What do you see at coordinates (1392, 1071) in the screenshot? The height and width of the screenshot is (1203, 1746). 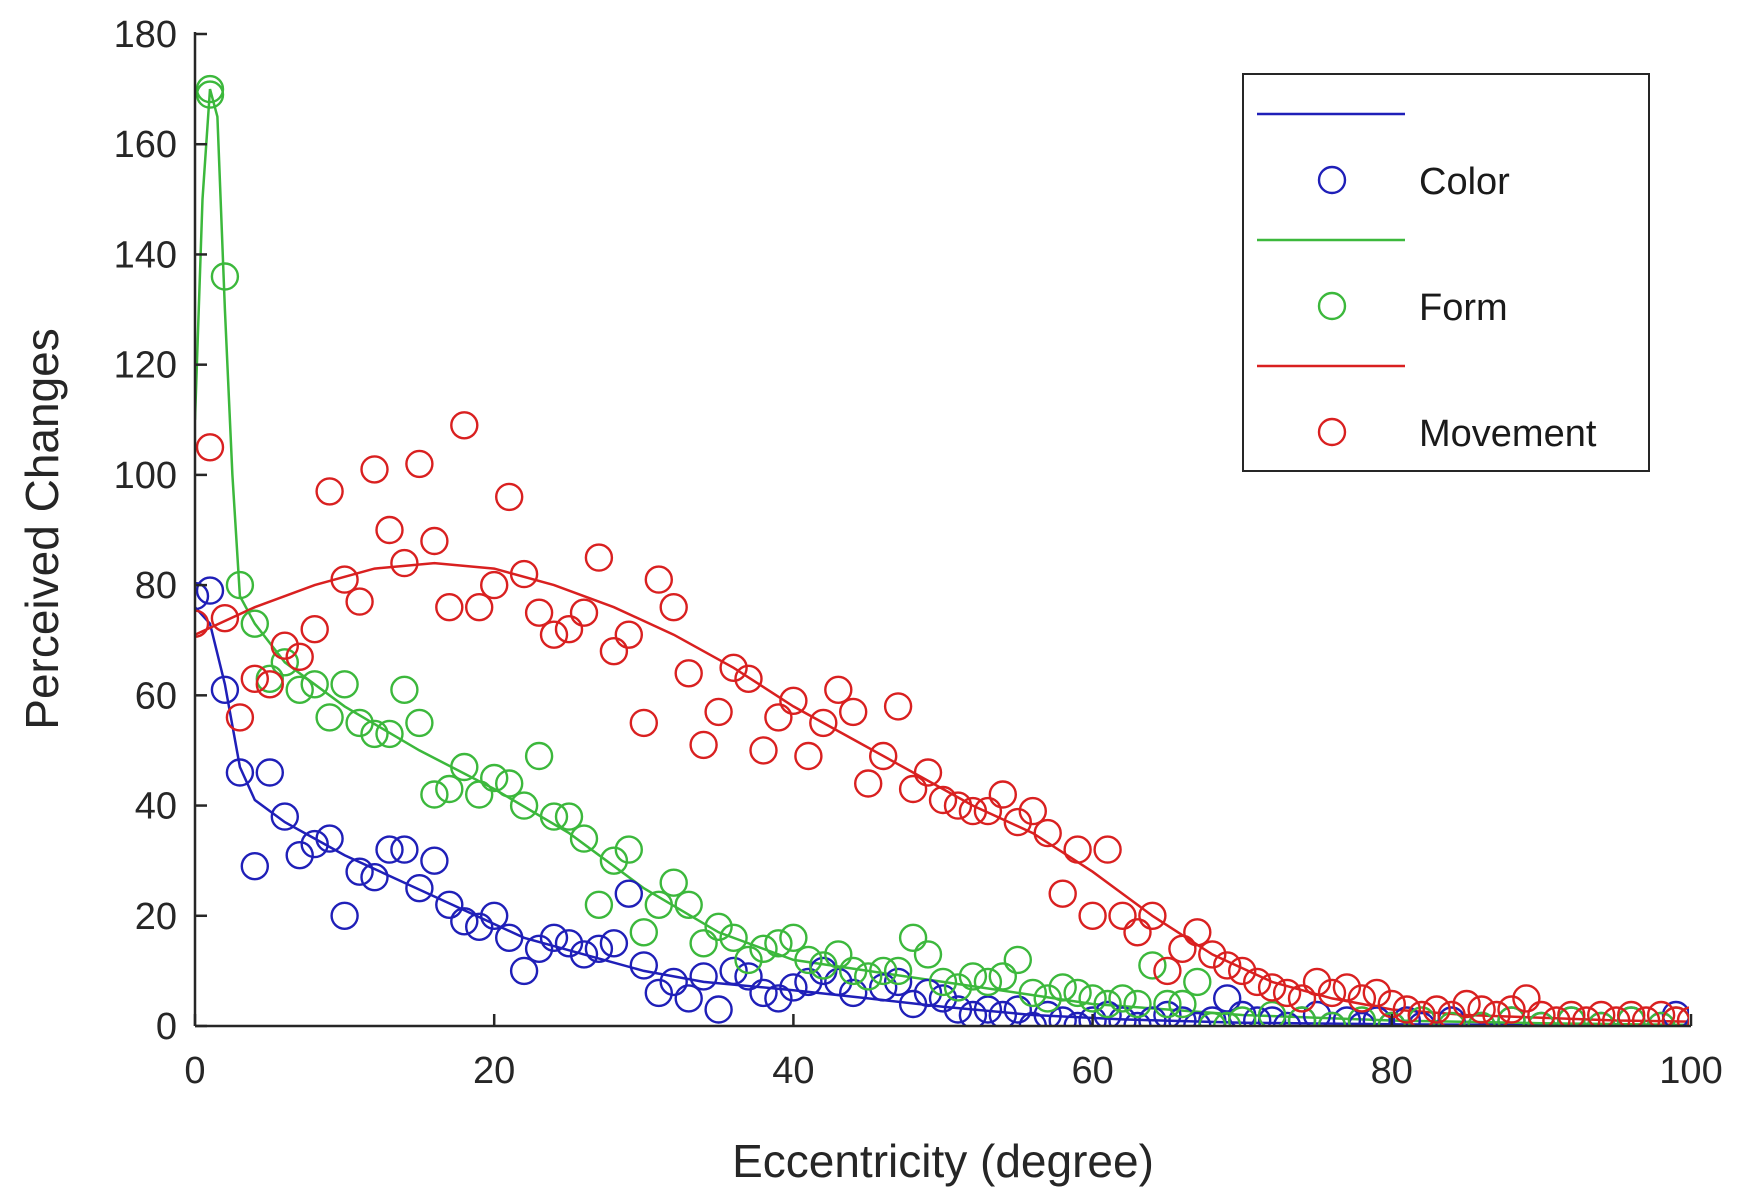 I see `x-tick-label: 80` at bounding box center [1392, 1071].